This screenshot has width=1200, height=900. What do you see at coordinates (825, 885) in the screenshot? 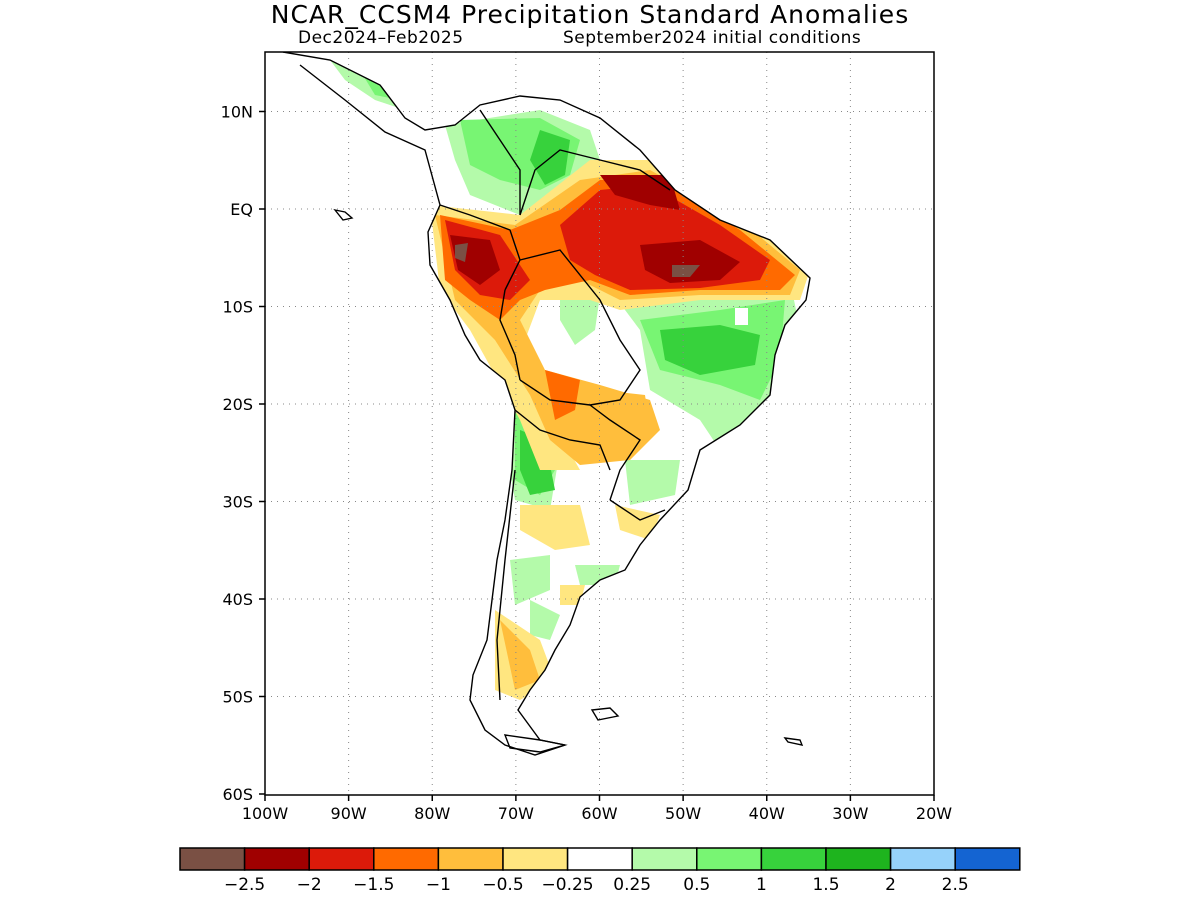
I see `legend-label: 1.5` at bounding box center [825, 885].